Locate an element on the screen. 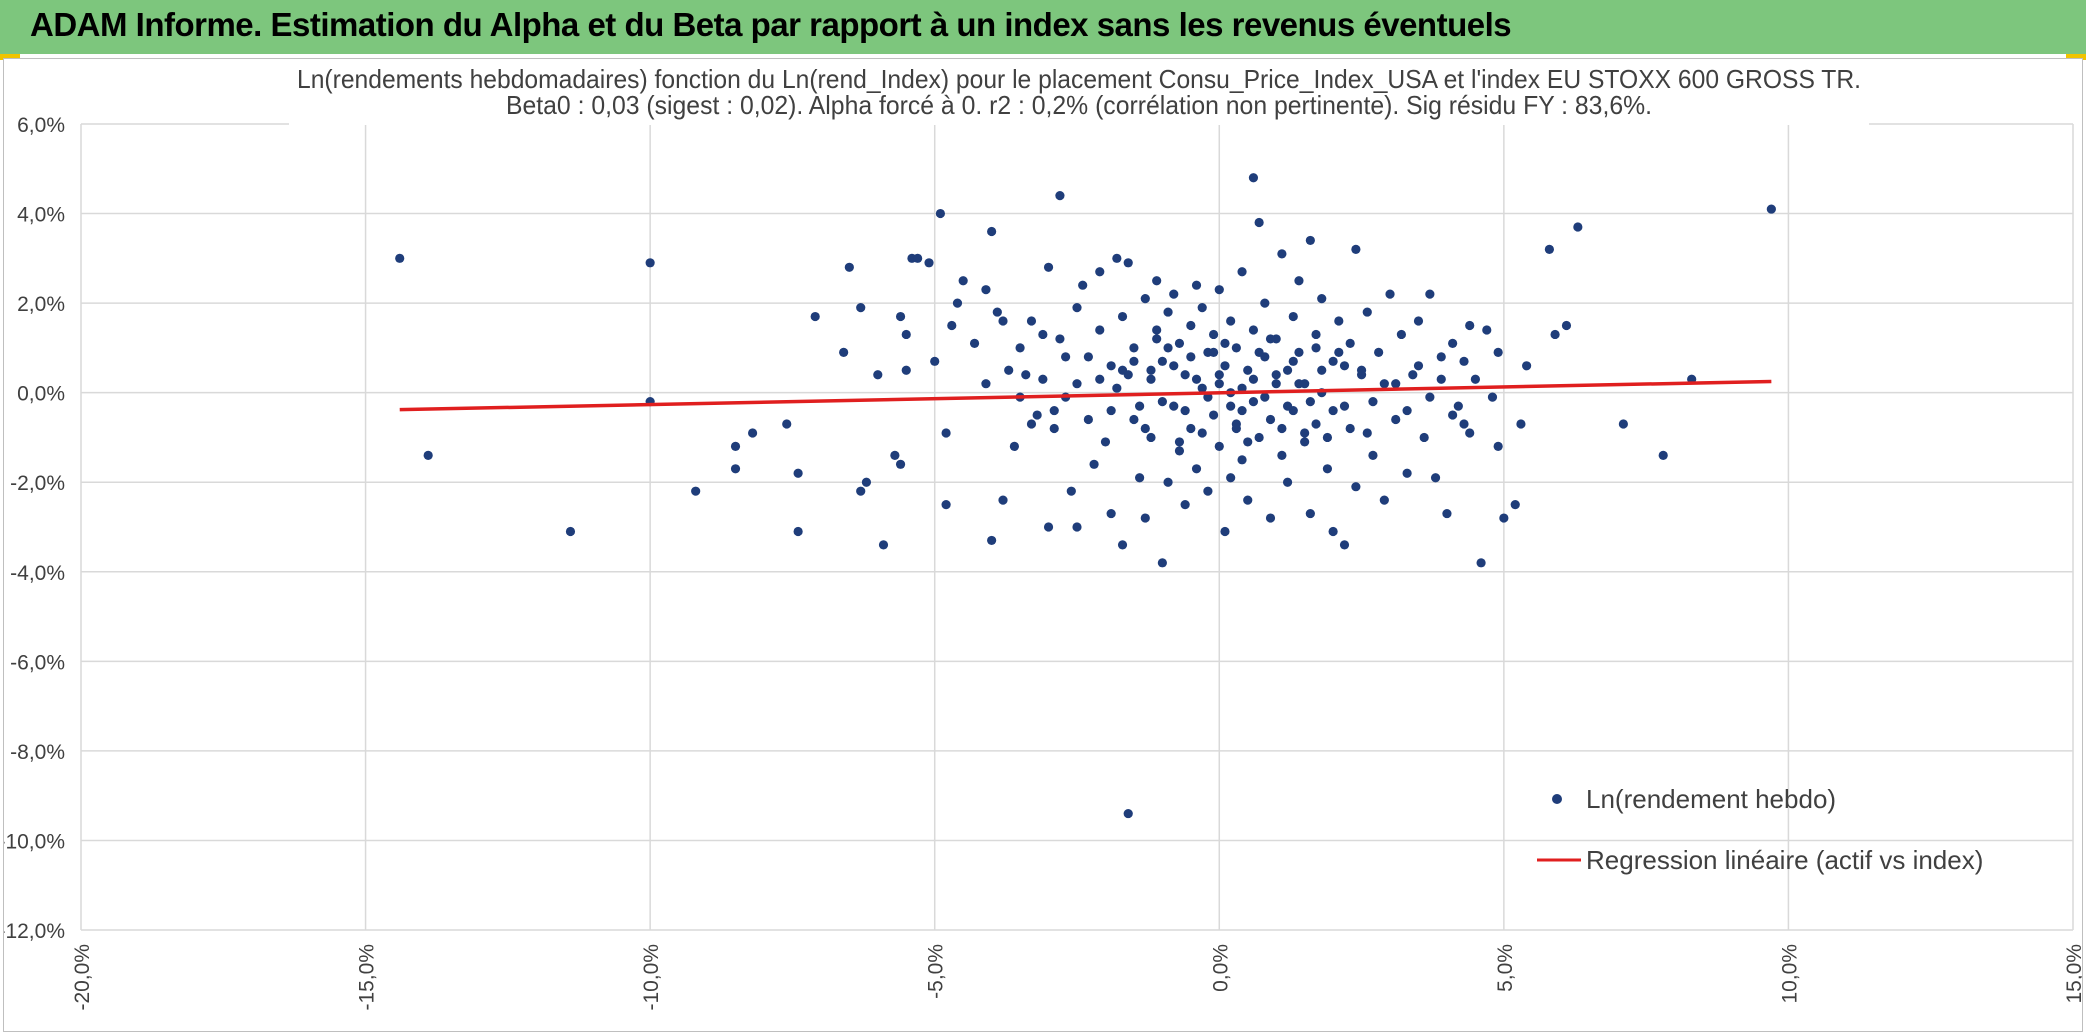 This screenshot has width=2086, height=1035. legend-point-label: Ln(rendement hebdo) is located at coordinates (1711, 799).